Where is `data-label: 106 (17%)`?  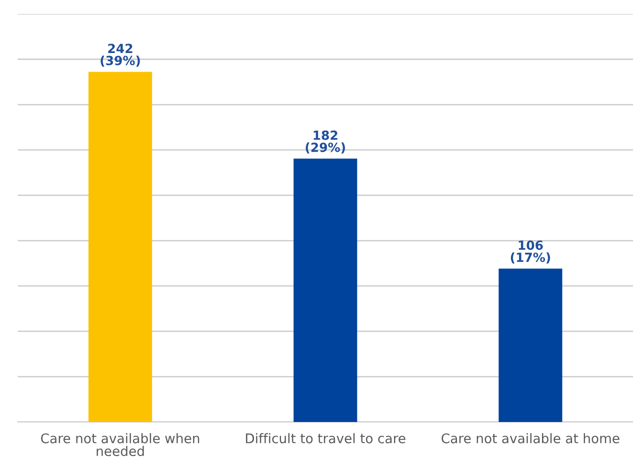 data-label: 106 (17%) is located at coordinates (530, 252).